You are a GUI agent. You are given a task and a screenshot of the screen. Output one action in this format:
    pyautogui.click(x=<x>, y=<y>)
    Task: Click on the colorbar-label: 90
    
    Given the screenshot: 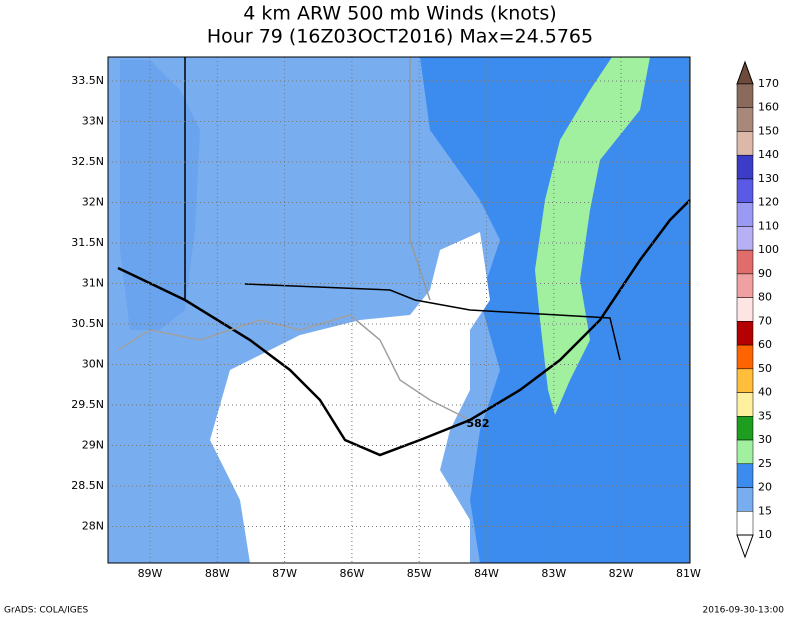 What is the action you would take?
    pyautogui.click(x=765, y=273)
    